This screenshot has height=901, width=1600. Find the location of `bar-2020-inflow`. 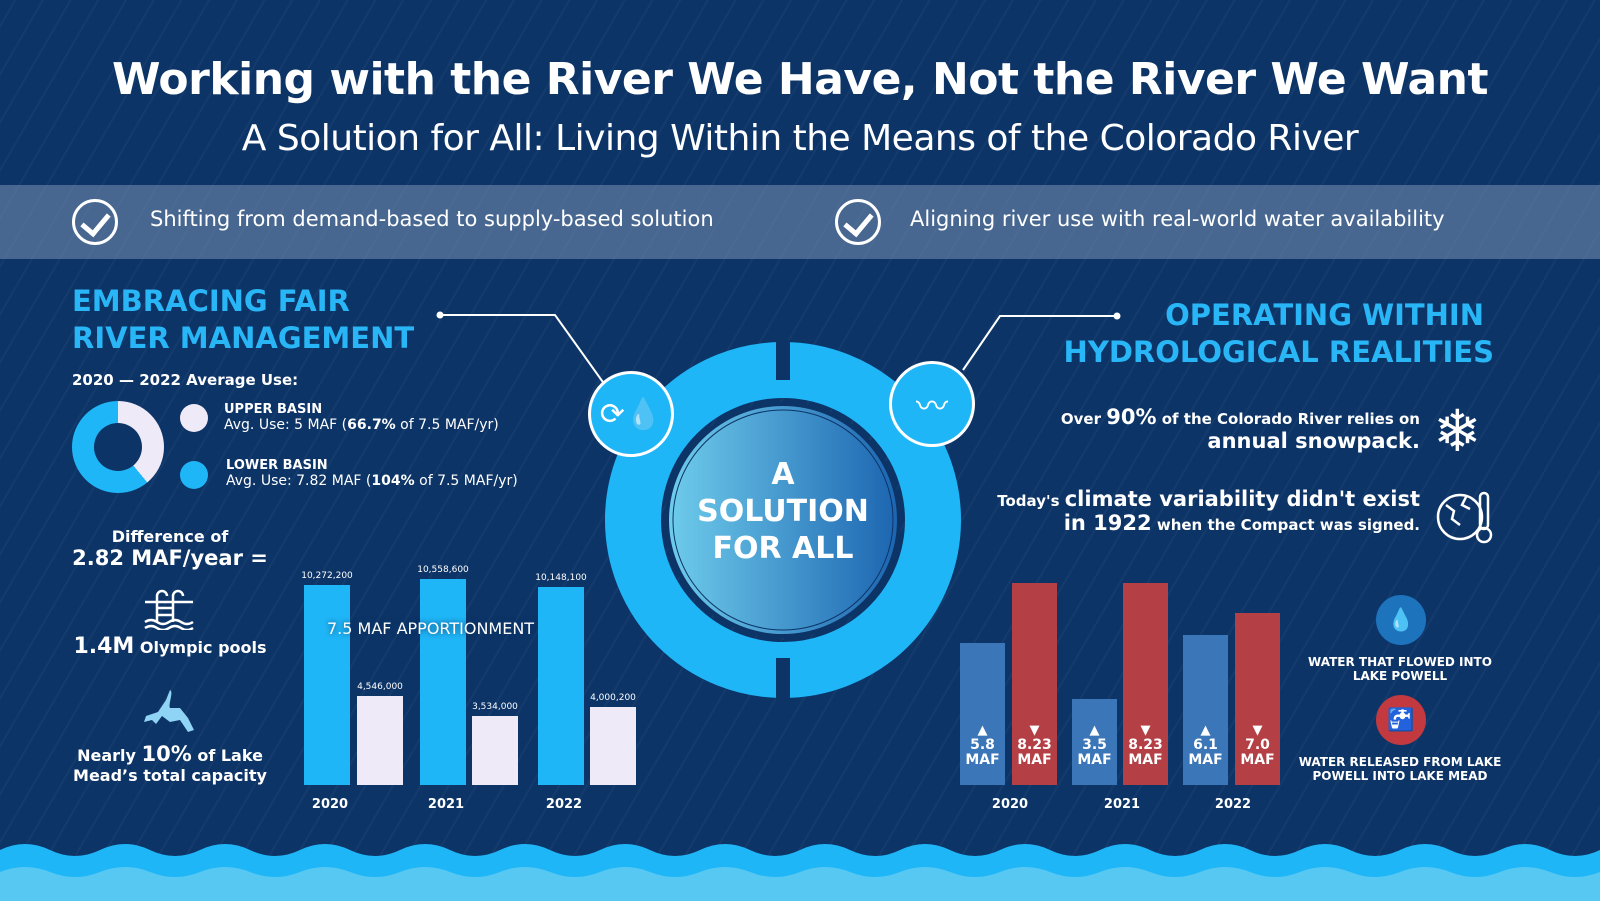

bar-2020-inflow is located at coordinates (982, 713).